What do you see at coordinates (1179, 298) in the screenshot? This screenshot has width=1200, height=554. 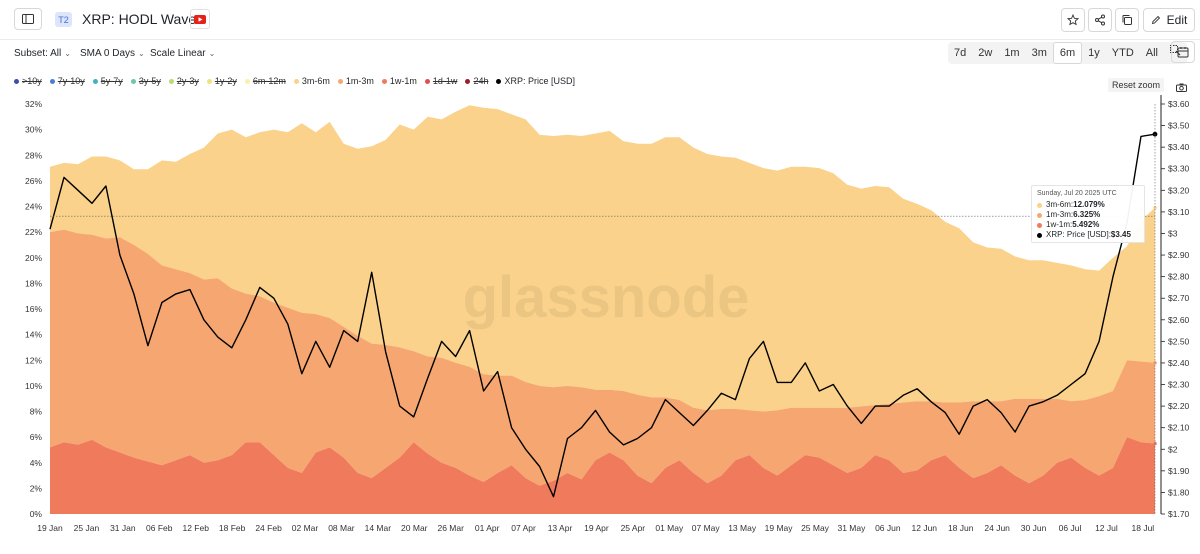 I see `y-right-tick-label: $2.70` at bounding box center [1179, 298].